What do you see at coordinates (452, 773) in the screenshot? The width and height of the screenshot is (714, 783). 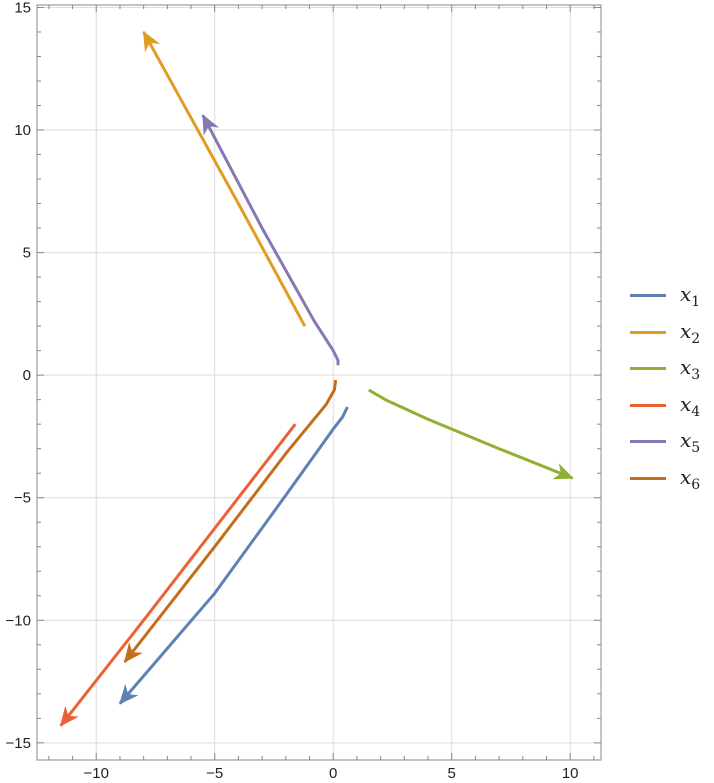 I see `x-tick-label: 5` at bounding box center [452, 773].